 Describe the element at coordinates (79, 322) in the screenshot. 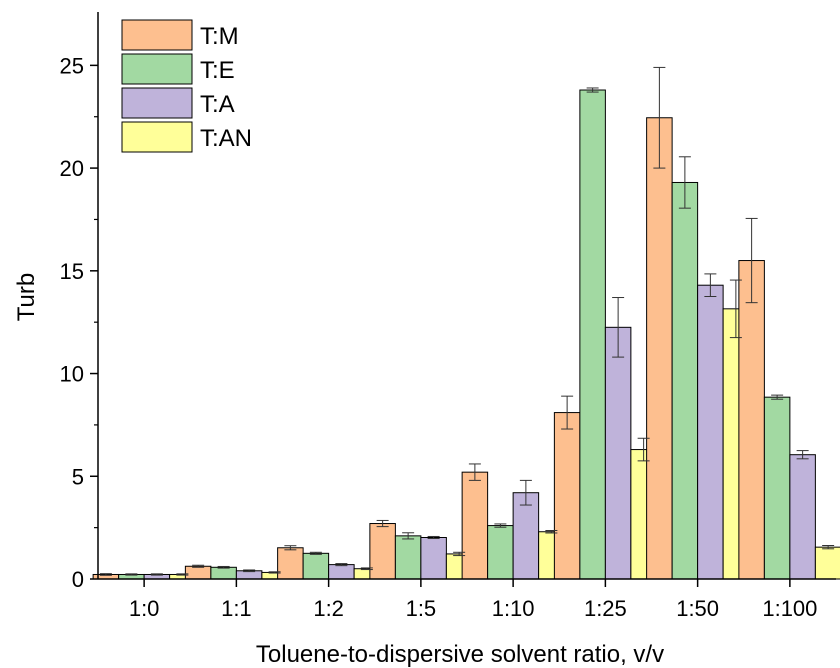

I see `y-ticks-layer: 0 5 10 15 20 25` at that location.